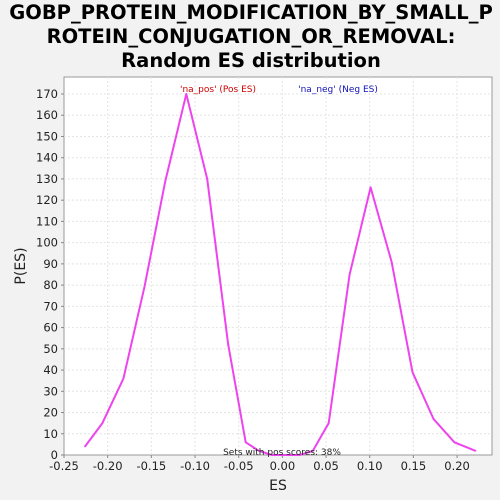 The height and width of the screenshot is (500, 500). What do you see at coordinates (278, 486) in the screenshot?
I see `x-axis-label: ES` at bounding box center [278, 486].